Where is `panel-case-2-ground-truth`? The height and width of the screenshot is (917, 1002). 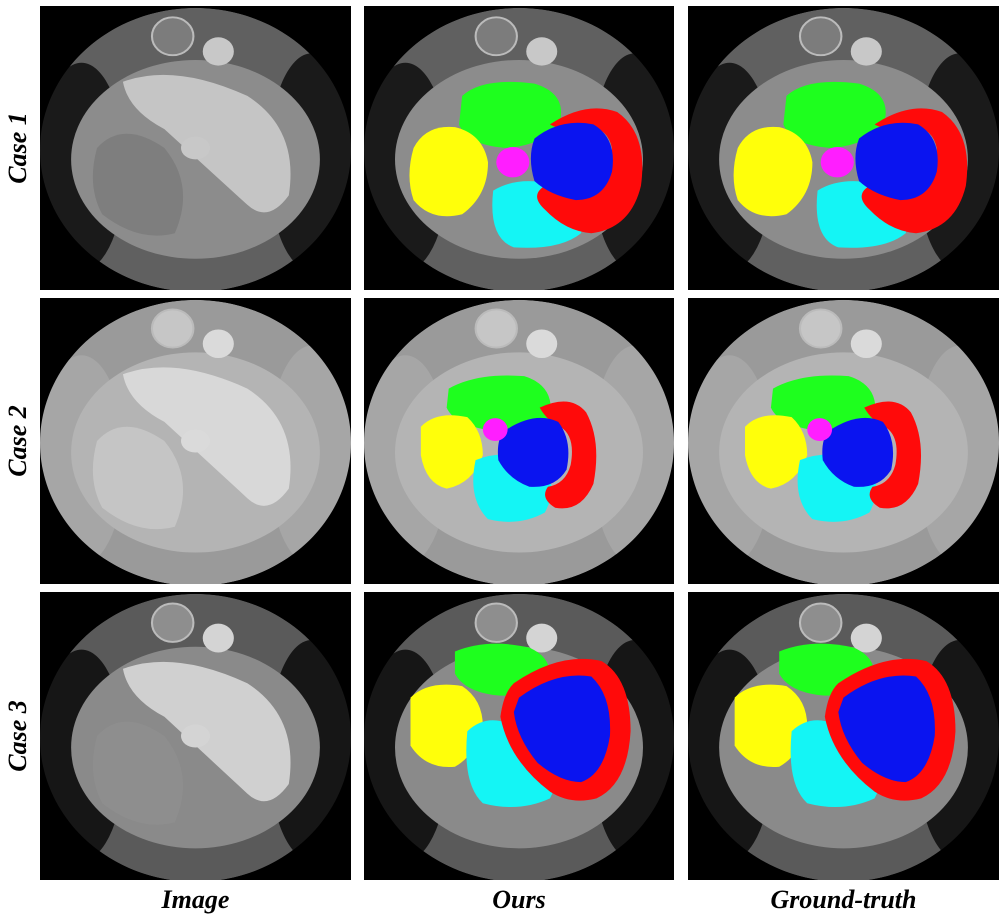 panel-case-2-ground-truth is located at coordinates (843, 441).